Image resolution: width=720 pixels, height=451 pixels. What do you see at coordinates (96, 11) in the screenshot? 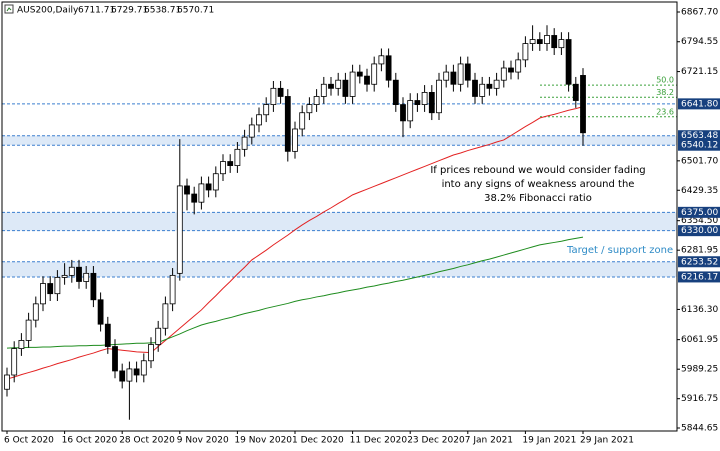
I see `ohlc-open: 6711.71` at bounding box center [96, 11].